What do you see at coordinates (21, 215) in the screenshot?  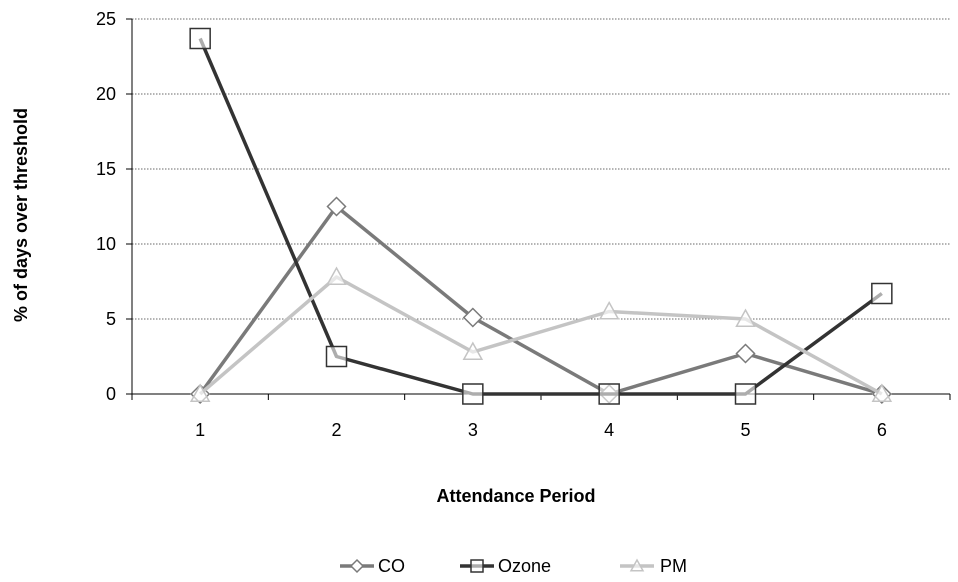 I see `y-axis-title: % of days over threshold` at bounding box center [21, 215].